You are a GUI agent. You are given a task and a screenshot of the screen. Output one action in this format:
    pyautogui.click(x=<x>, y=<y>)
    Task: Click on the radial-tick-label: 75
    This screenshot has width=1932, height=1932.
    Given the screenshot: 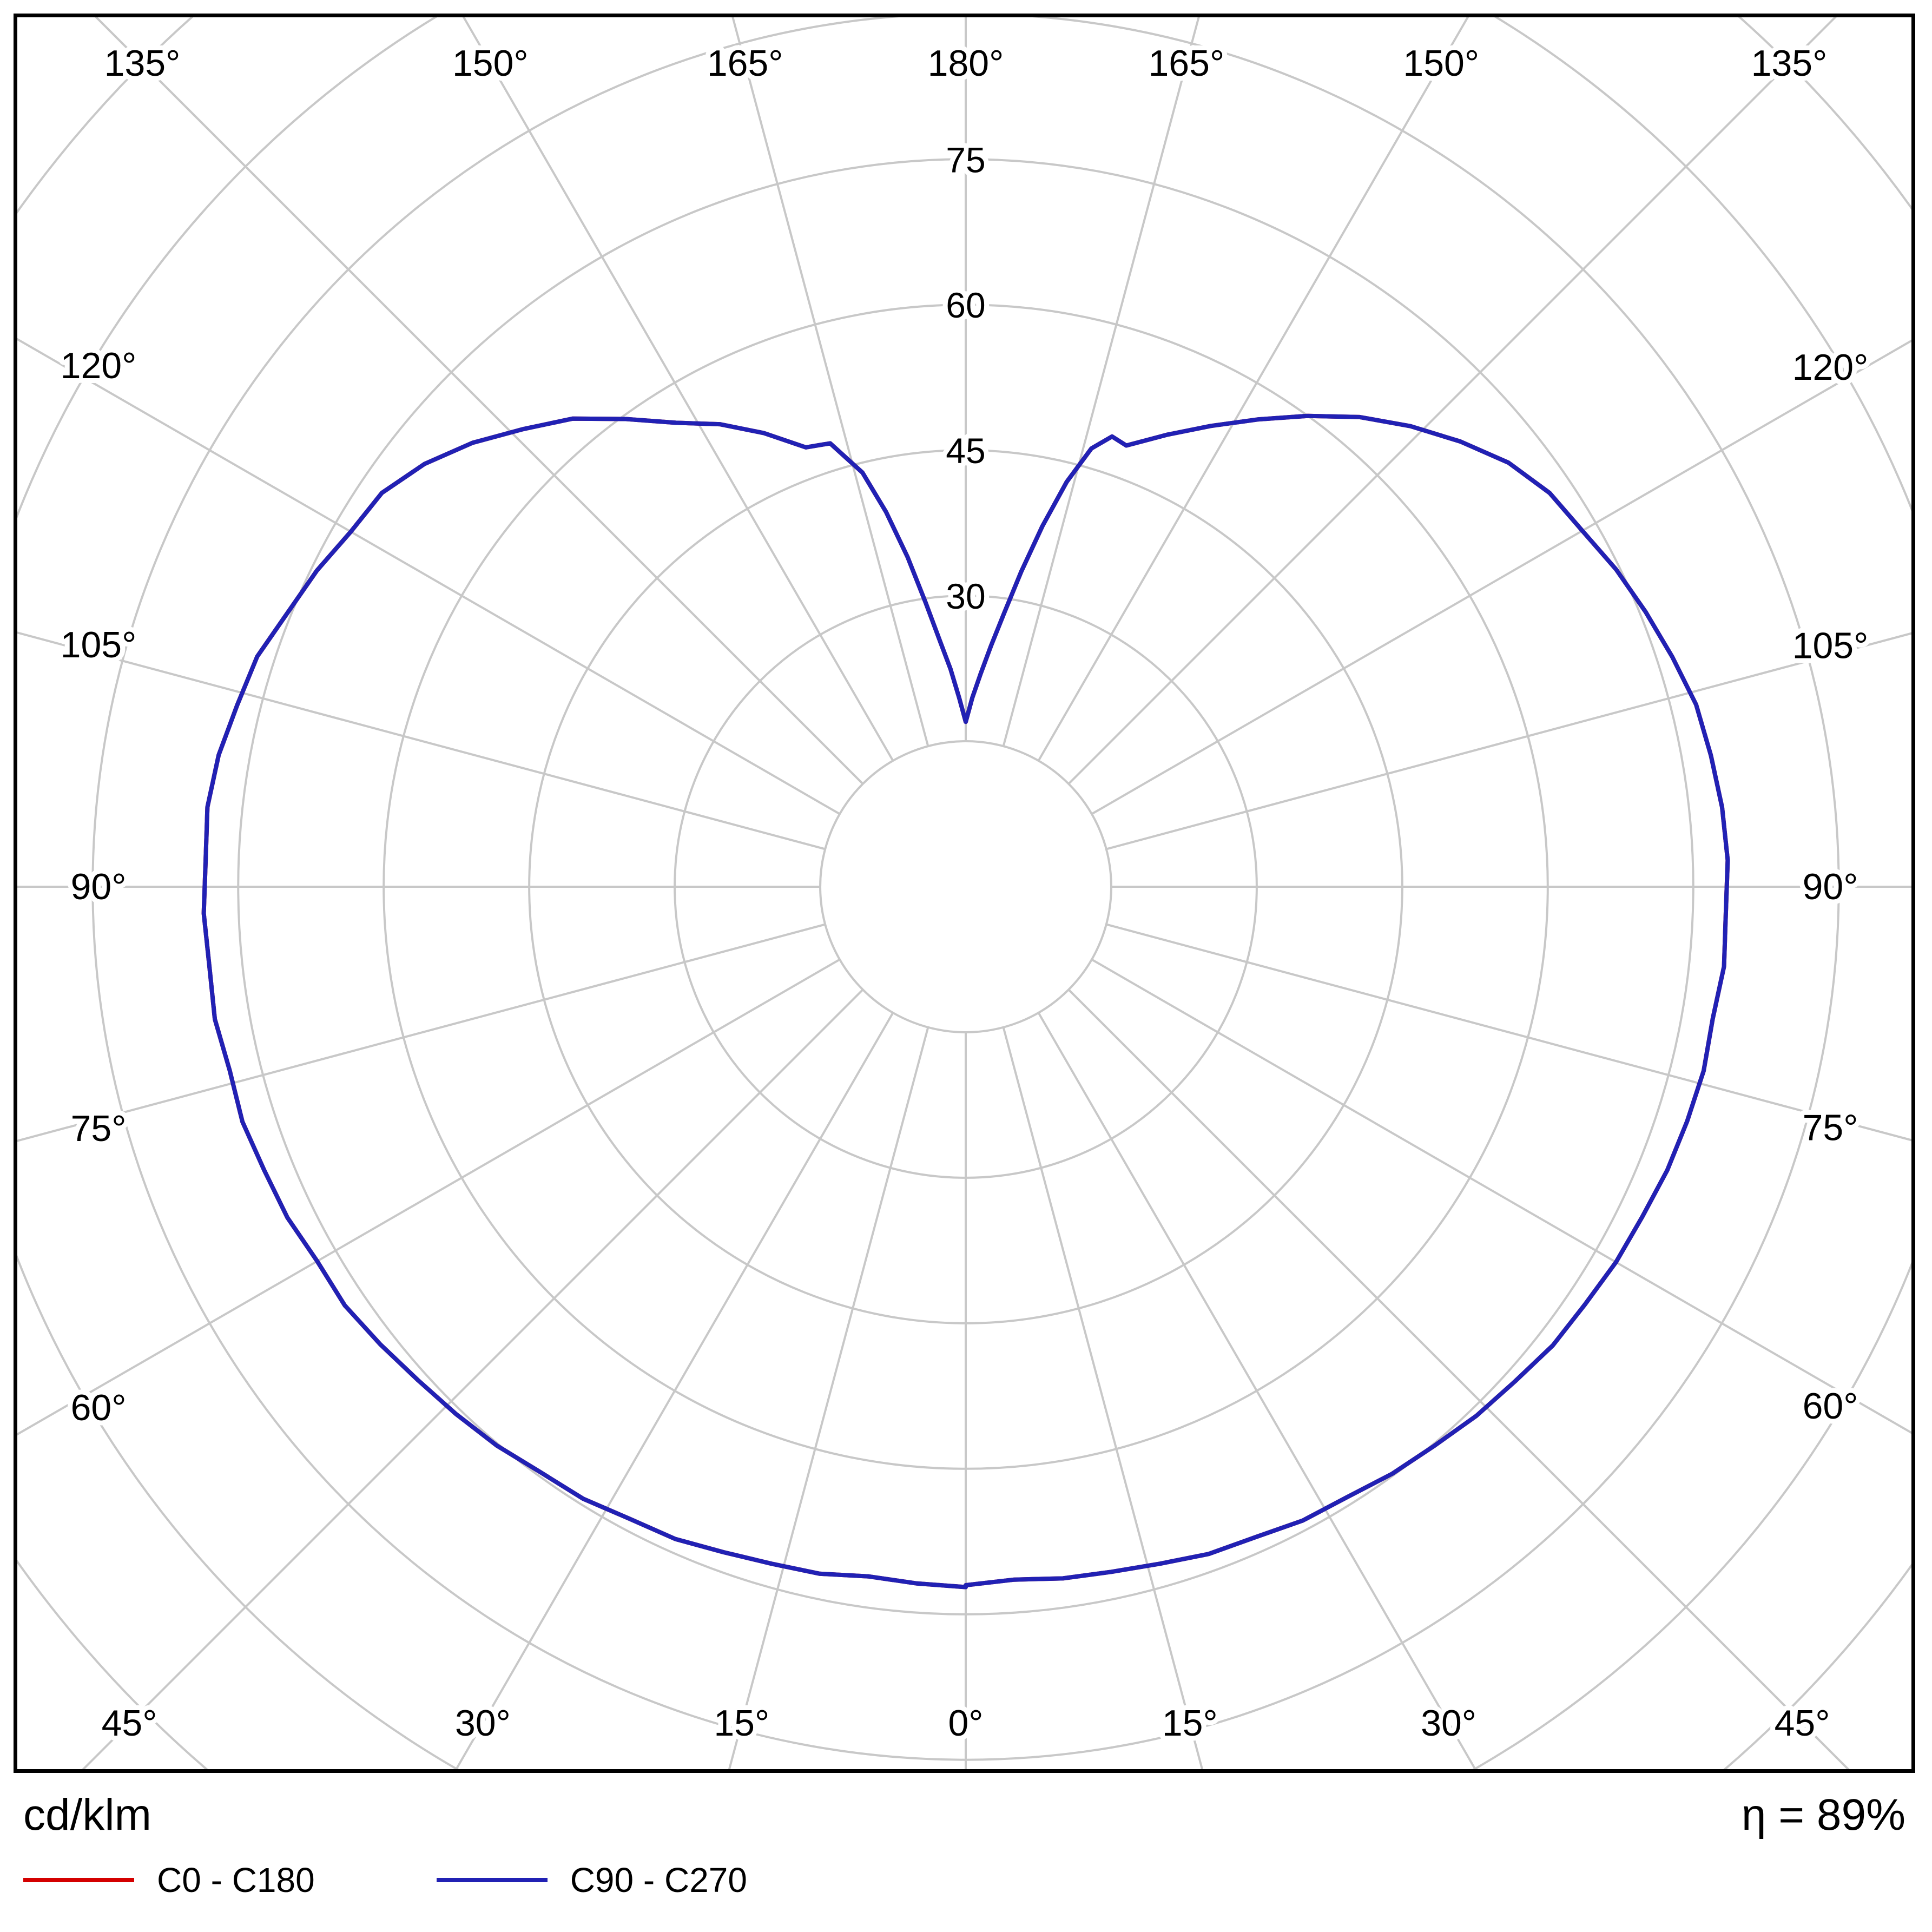 What is the action you would take?
    pyautogui.click(x=965, y=160)
    